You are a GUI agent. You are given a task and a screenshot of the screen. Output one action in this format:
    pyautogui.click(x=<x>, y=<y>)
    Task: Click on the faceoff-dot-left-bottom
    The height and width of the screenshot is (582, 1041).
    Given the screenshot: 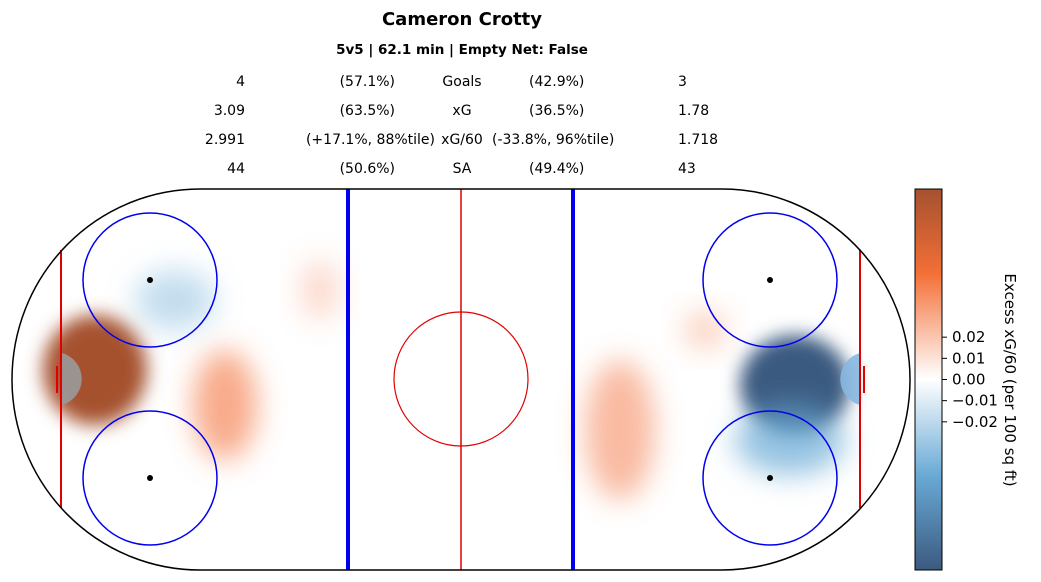 What is the action you would take?
    pyautogui.click(x=150, y=478)
    